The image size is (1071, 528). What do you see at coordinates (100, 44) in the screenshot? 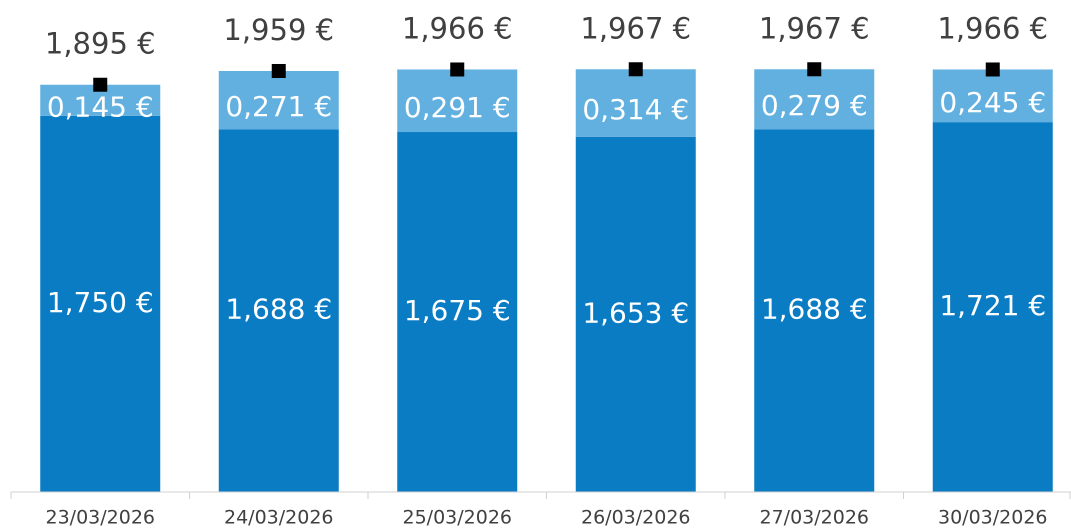
I see `total-label: 1,895 €` at bounding box center [100, 44].